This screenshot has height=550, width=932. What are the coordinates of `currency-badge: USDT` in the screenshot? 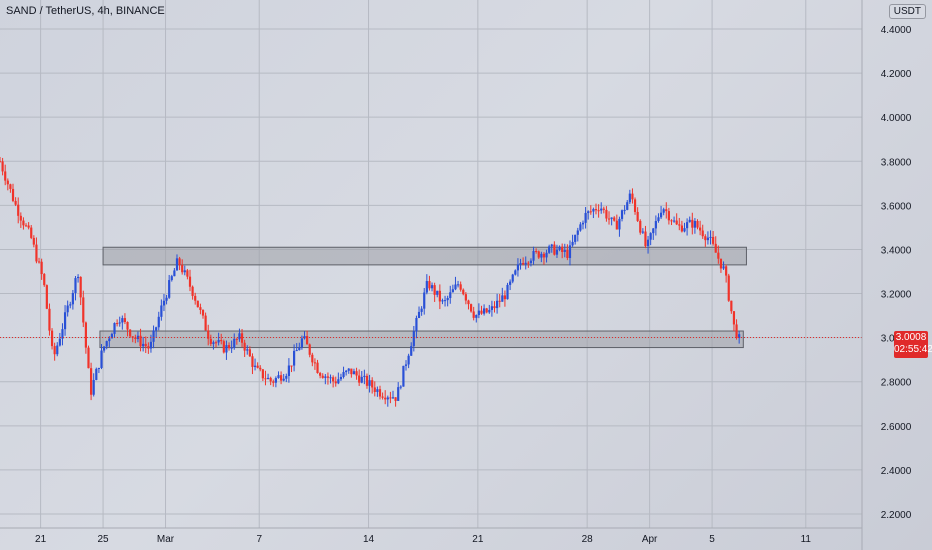 It's located at (907, 11).